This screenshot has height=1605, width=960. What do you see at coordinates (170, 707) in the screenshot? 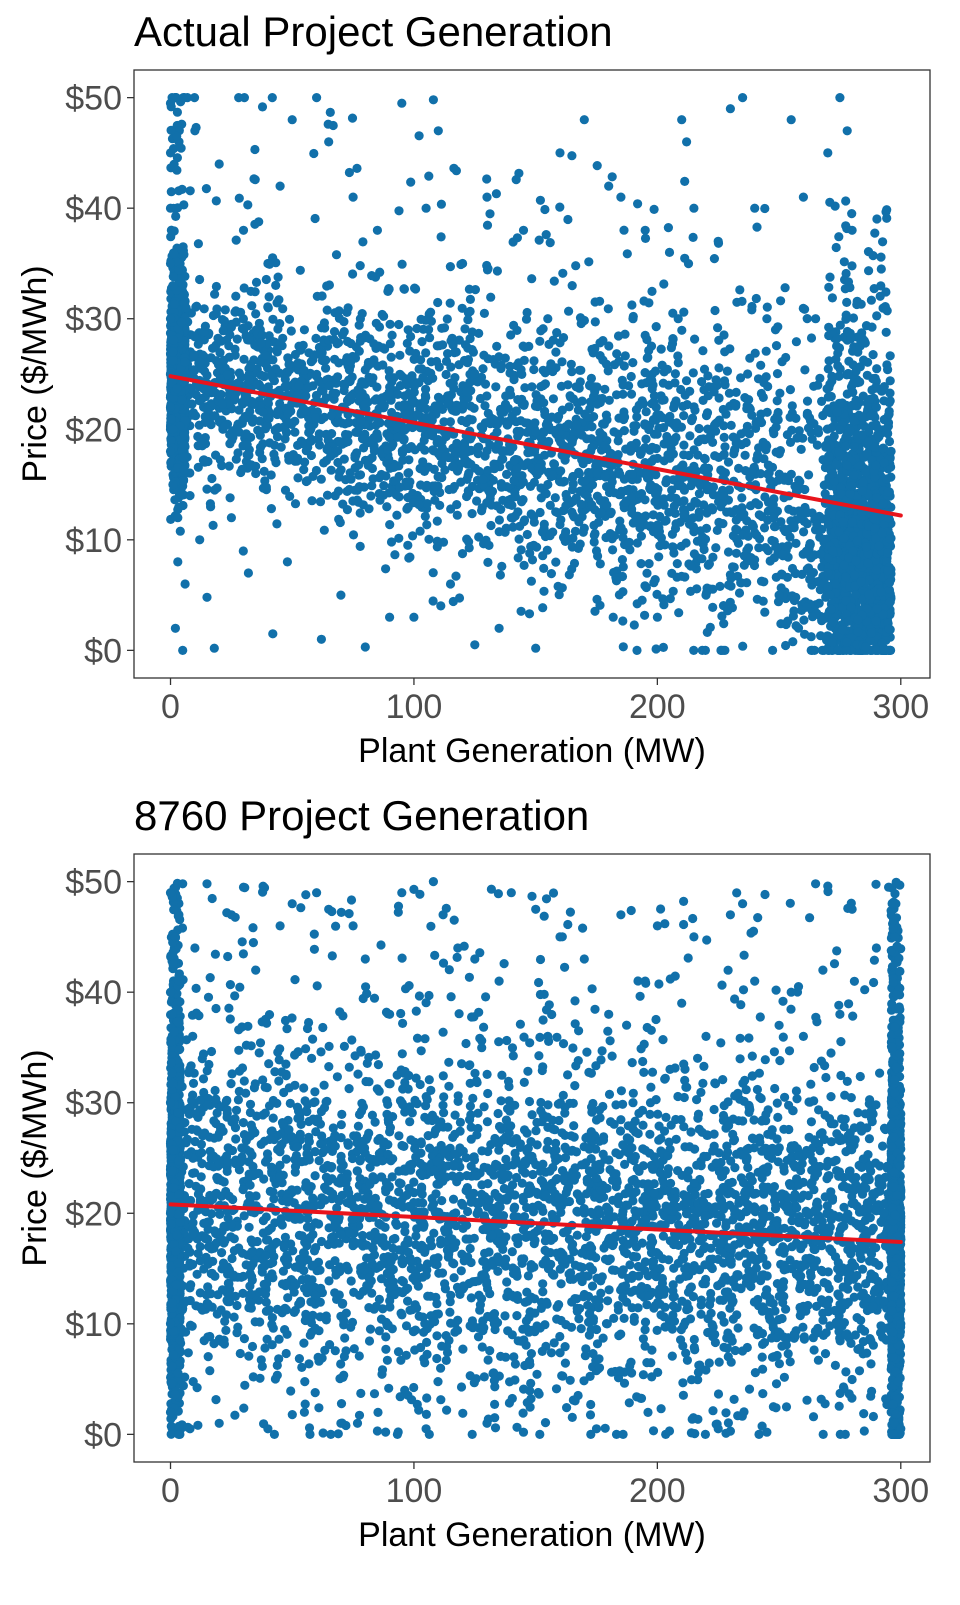
I see `x-tick-label: 0` at bounding box center [170, 707].